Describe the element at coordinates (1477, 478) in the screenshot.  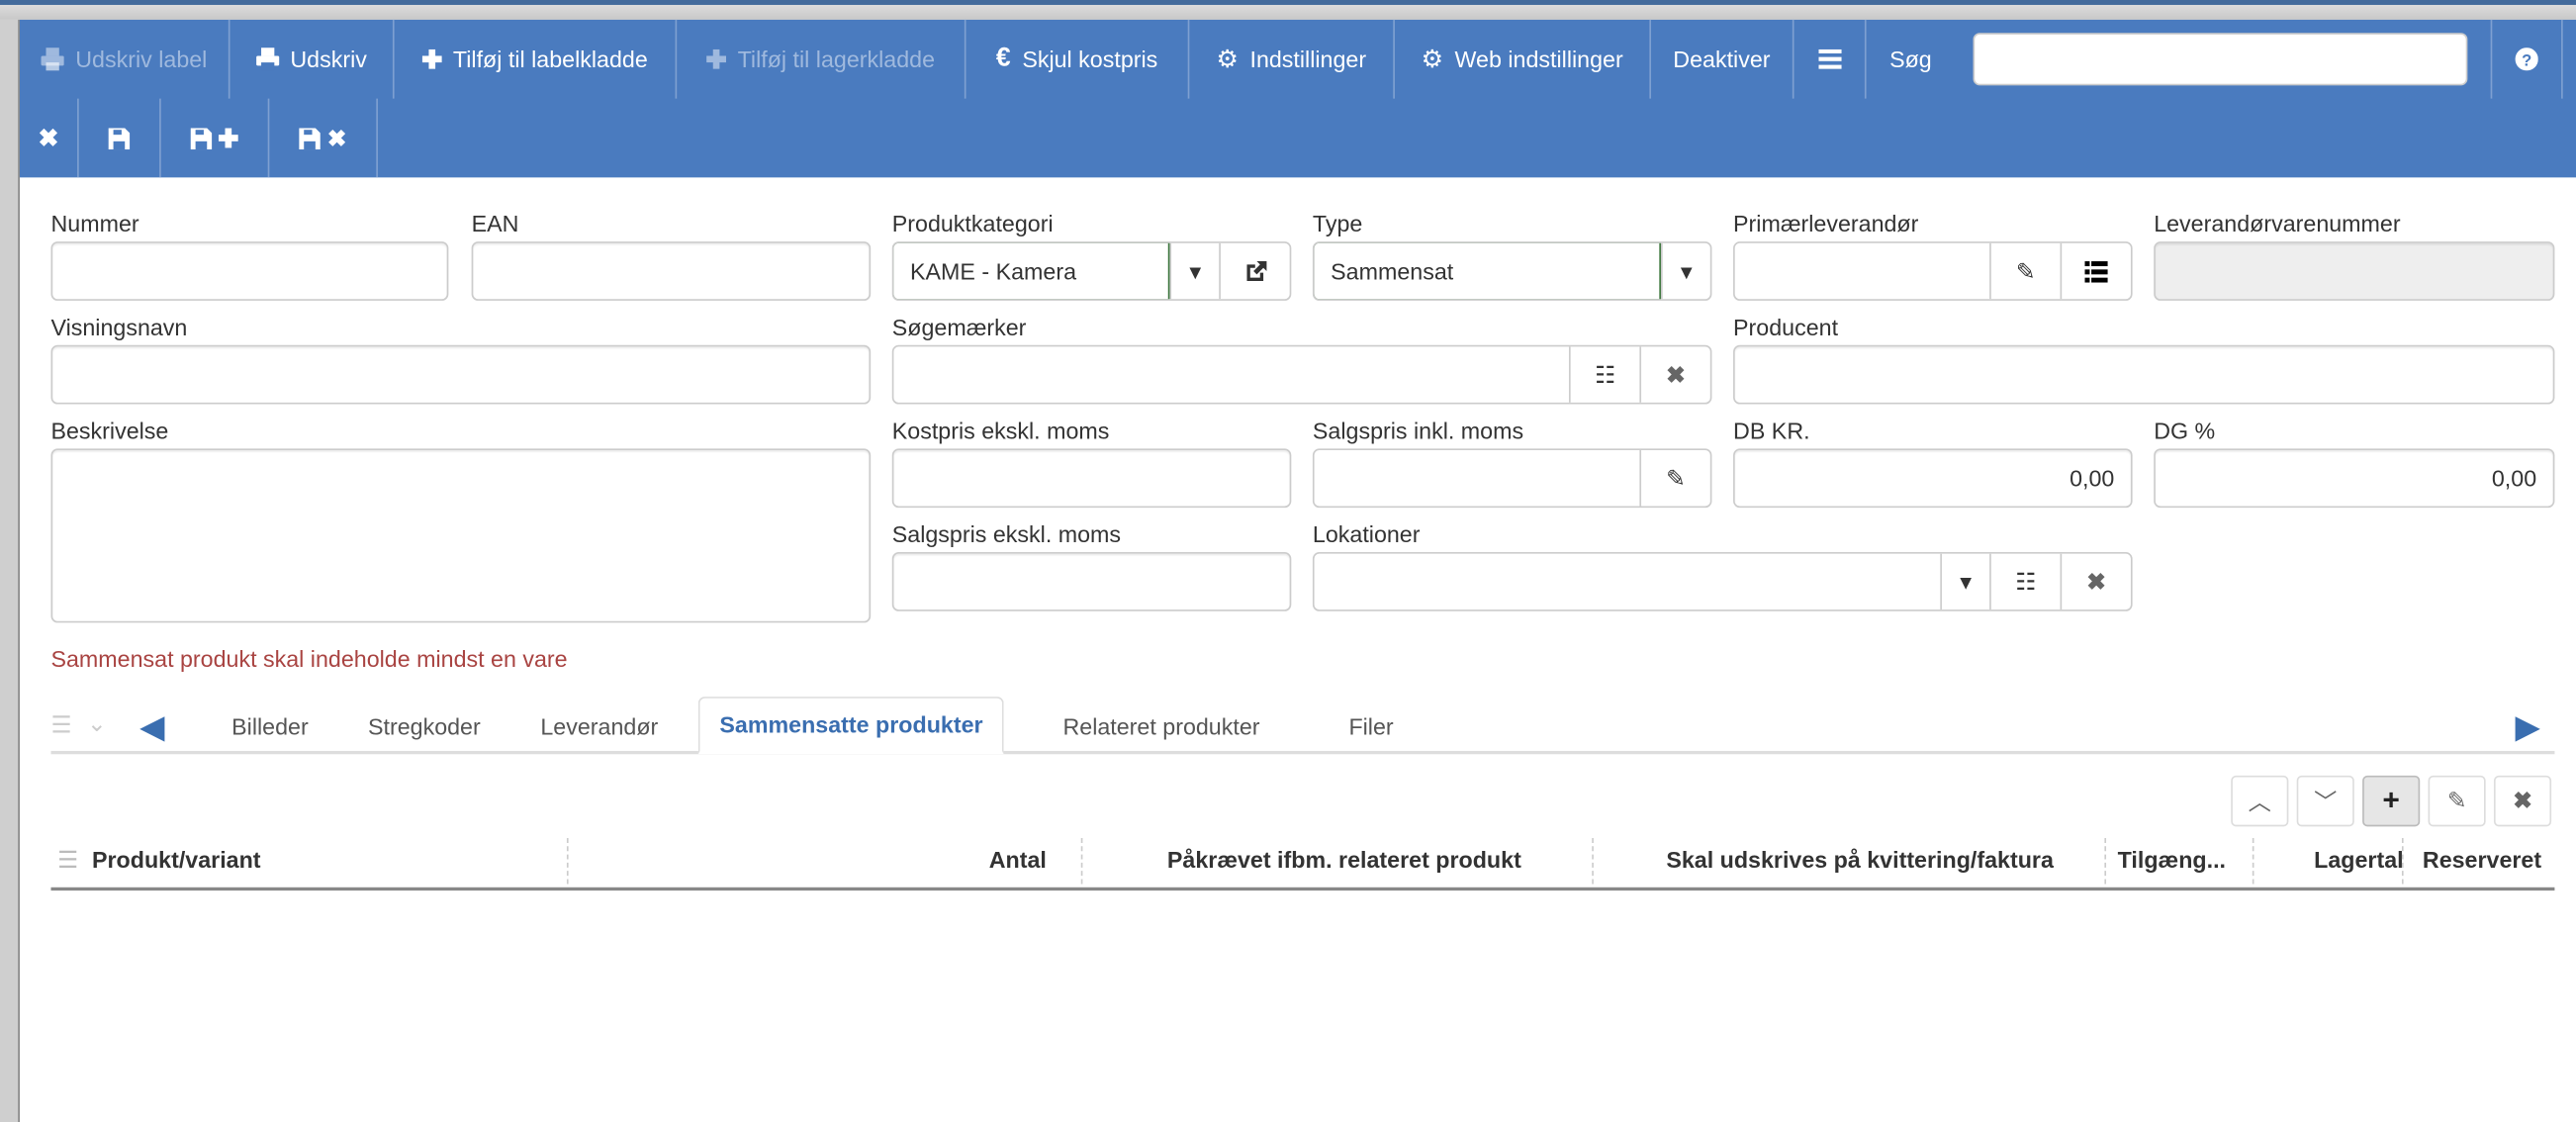
I see `salgspris-inkl-value` at that location.